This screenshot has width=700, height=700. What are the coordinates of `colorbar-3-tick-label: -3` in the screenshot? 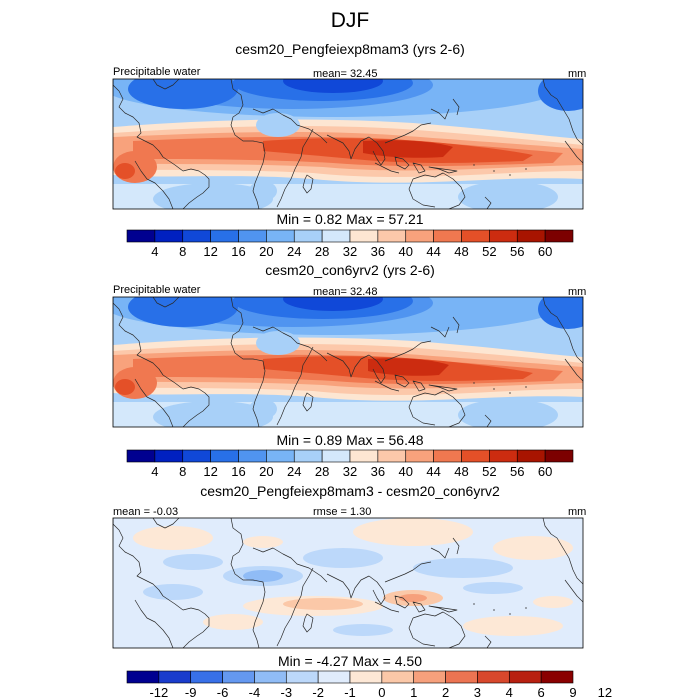 It's located at (287, 692).